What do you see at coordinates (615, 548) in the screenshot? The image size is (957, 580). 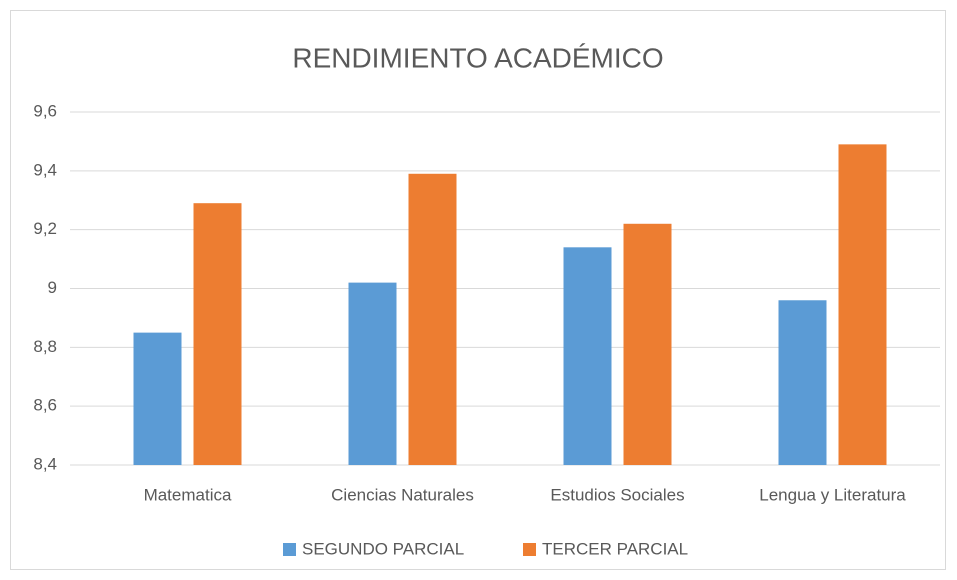 I see `legend-label: TERCER PARCIAL` at bounding box center [615, 548].